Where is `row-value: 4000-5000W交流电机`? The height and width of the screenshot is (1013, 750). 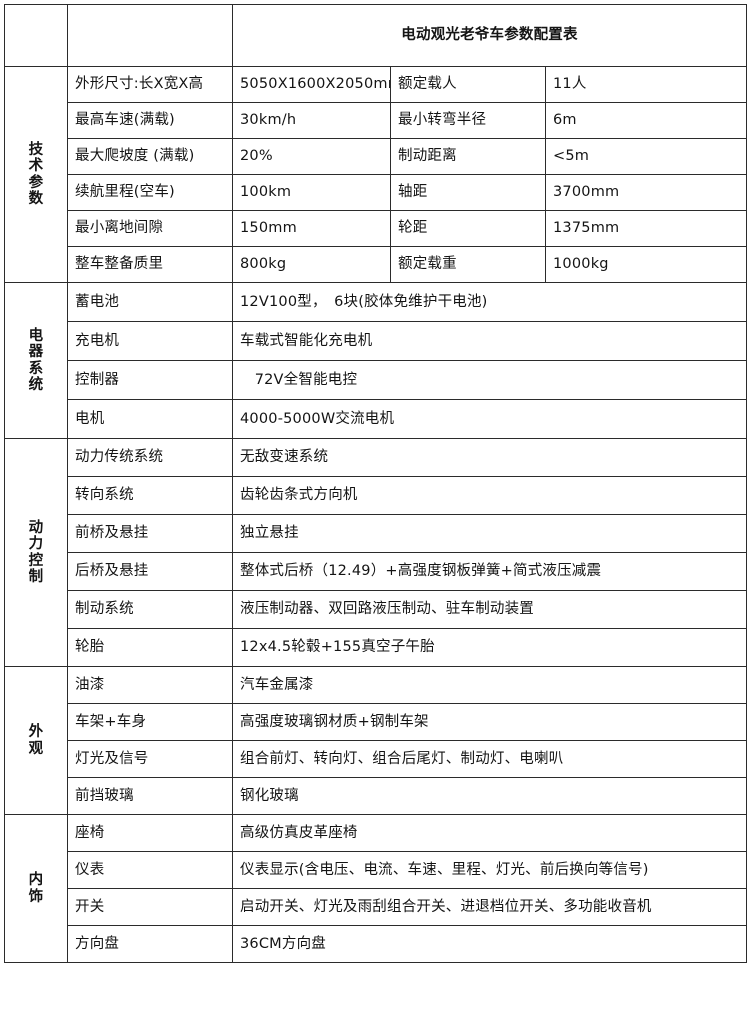
row-value: 4000-5000W交流电机 is located at coordinates (489, 419).